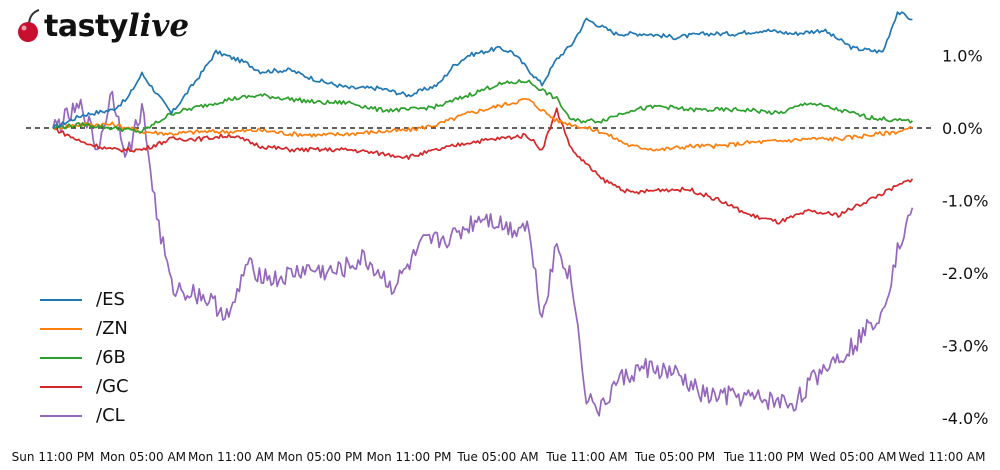 The image size is (1000, 470). What do you see at coordinates (408, 457) in the screenshot?
I see `x-tick-label: Mon 11:00 PM` at bounding box center [408, 457].